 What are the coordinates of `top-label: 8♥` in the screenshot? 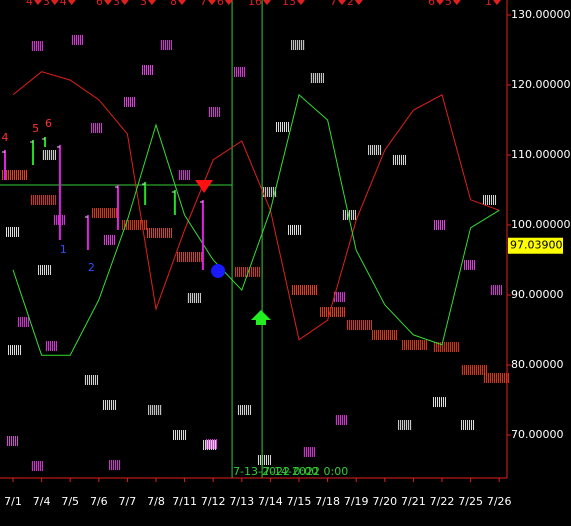 It's located at (178, 4).